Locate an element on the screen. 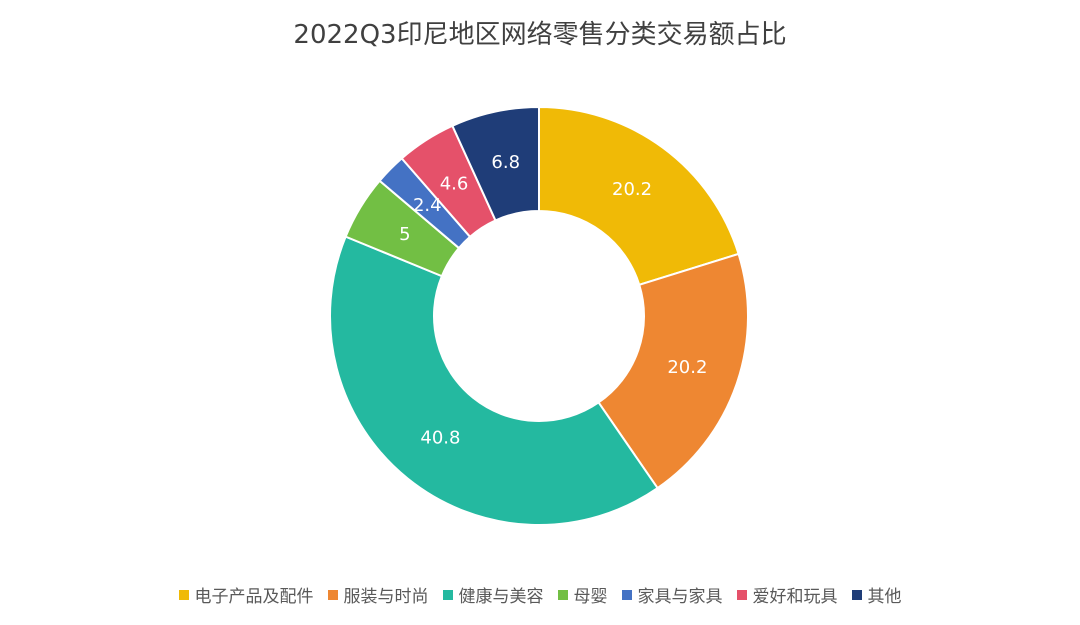 Image resolution: width=1080 pixels, height=625 pixels. data-label-4: 2.4 is located at coordinates (427, 205).